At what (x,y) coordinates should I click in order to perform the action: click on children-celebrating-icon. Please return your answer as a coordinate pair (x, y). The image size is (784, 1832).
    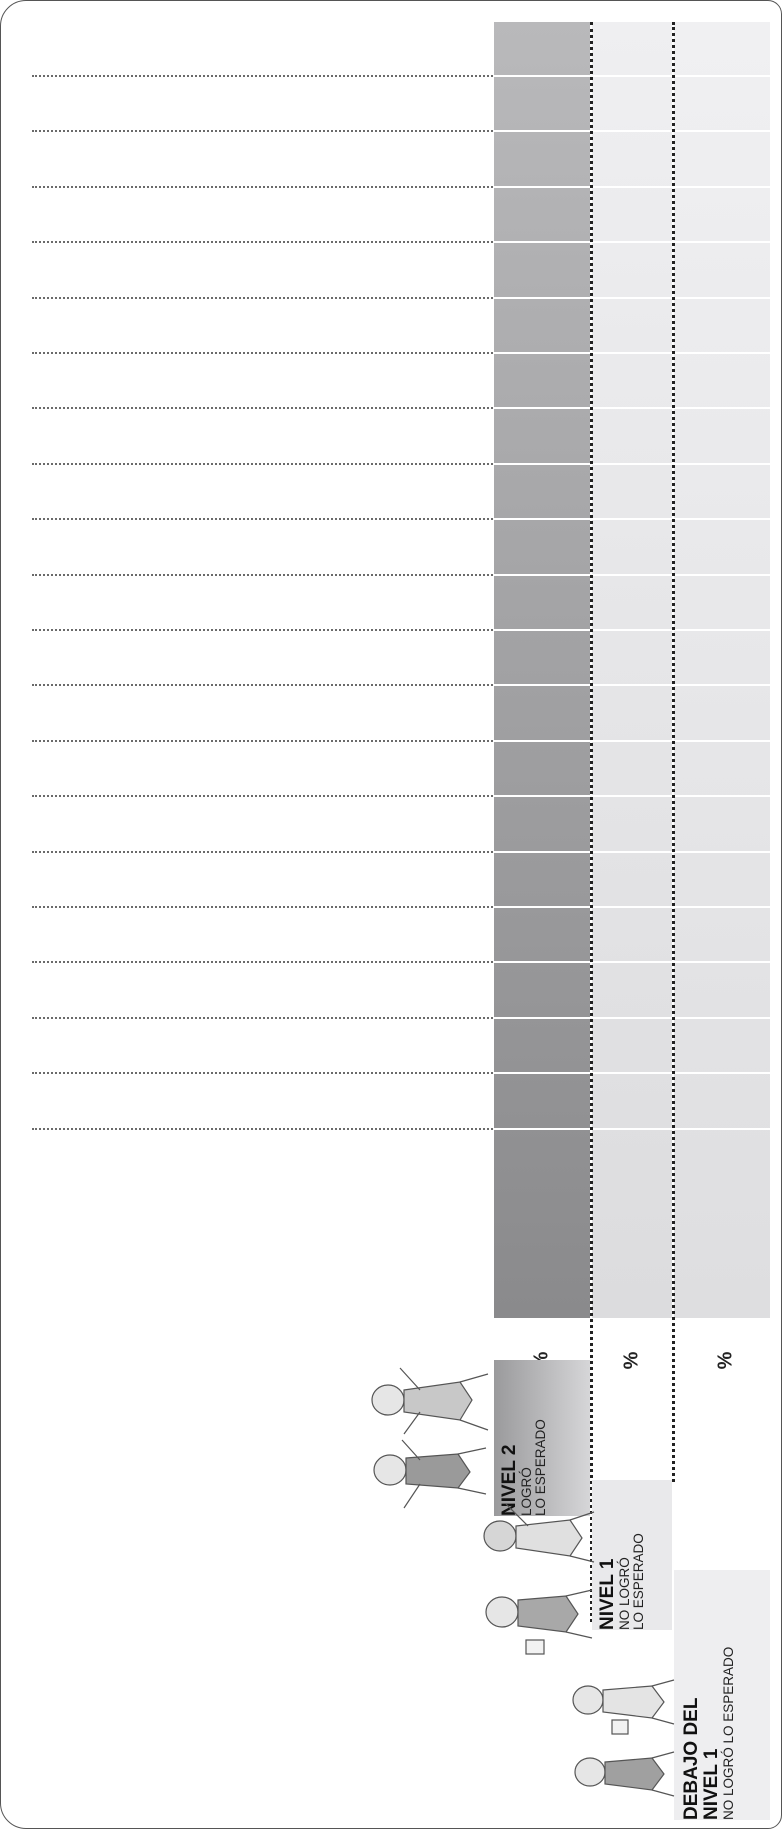
    Looking at the image, I should click on (430, 1438).